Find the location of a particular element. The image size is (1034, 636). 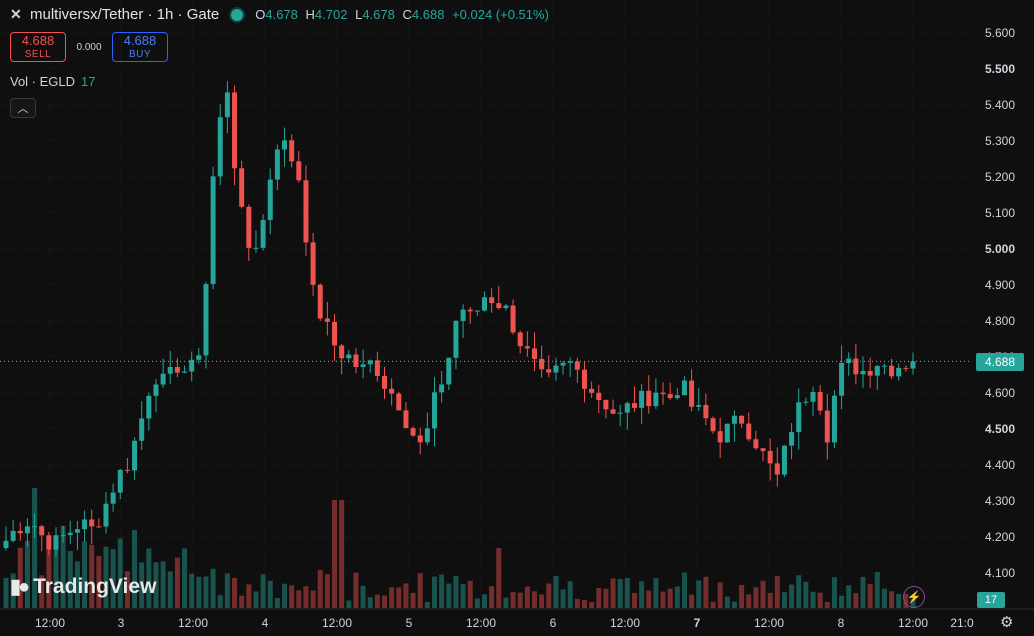

tradingview-logo: ▮● TradingView is located at coordinates (83, 586).